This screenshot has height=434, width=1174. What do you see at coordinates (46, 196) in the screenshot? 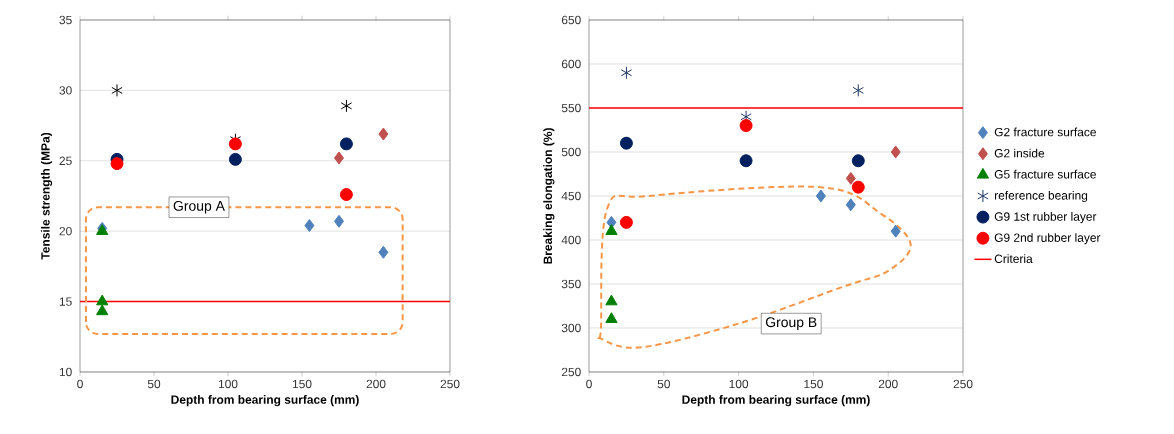
I see `y-axis-title: Tensile strength (MPa)` at bounding box center [46, 196].